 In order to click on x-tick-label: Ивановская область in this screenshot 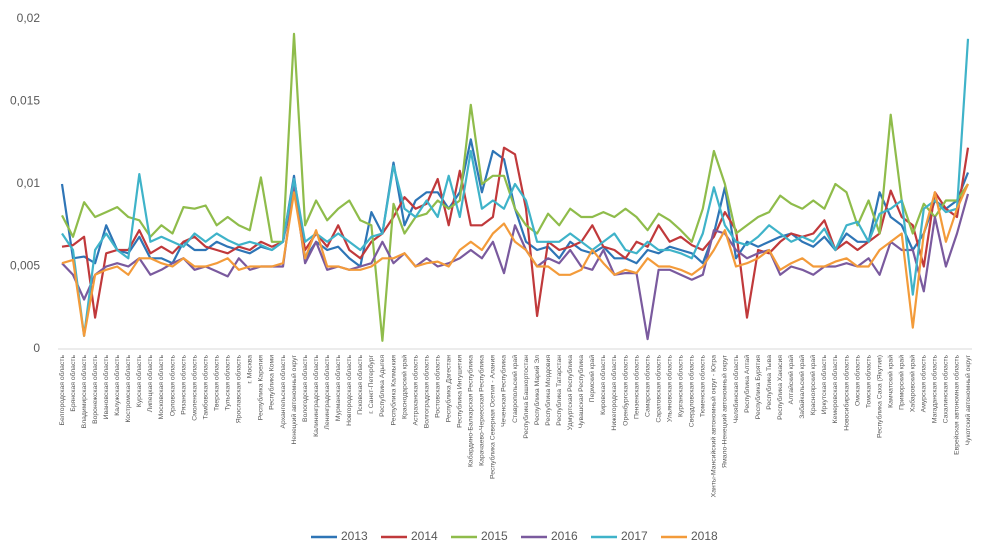, I will do `click(106, 387)`.